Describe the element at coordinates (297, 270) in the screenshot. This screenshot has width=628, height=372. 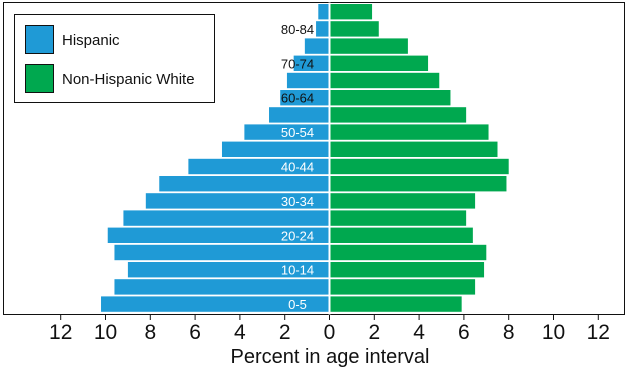
I see `age-label-10-14: 10-14` at that location.